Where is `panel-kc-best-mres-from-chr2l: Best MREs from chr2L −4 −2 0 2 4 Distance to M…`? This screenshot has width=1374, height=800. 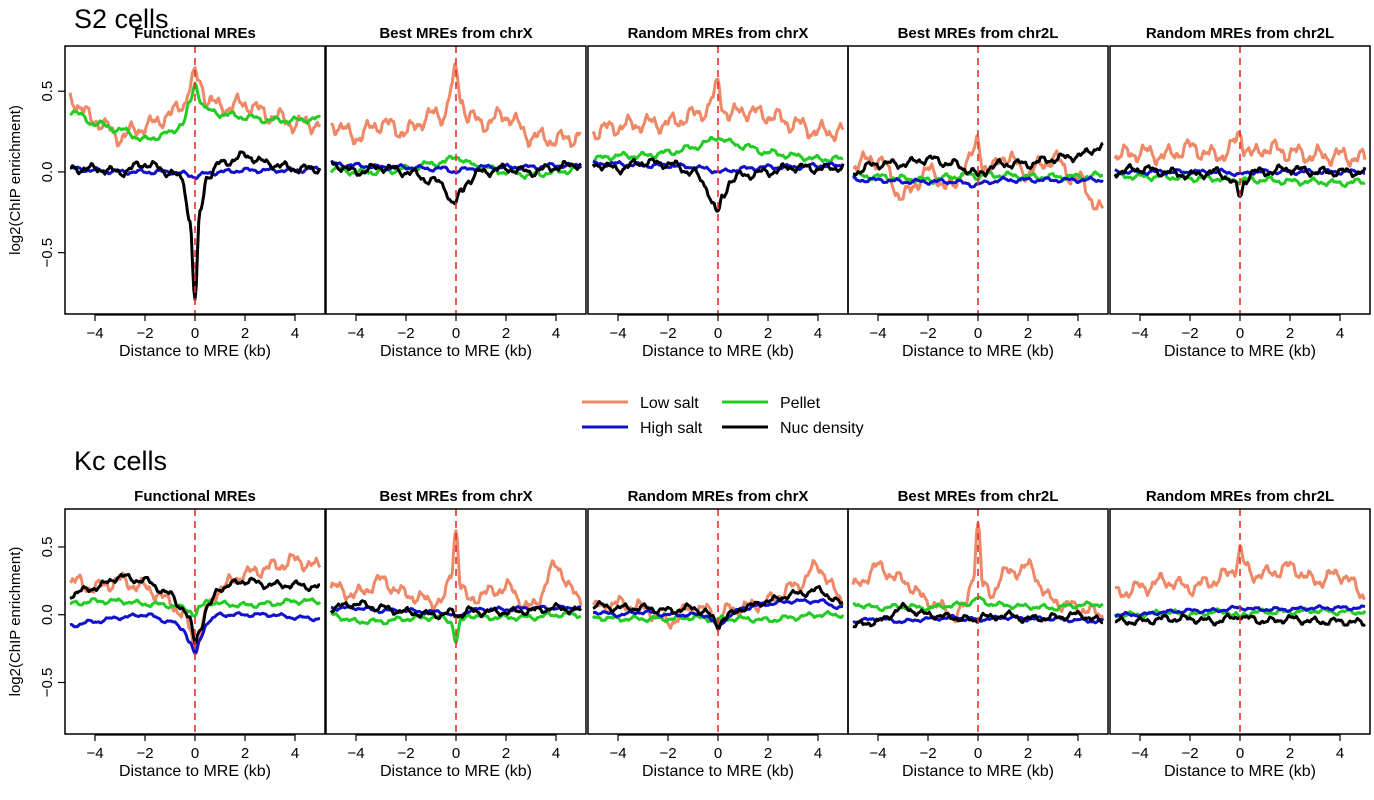
panel-kc-best-mres-from-chr2l: Best MREs from chr2L −4 −2 0 2 4 Distance to M… is located at coordinates (978, 634).